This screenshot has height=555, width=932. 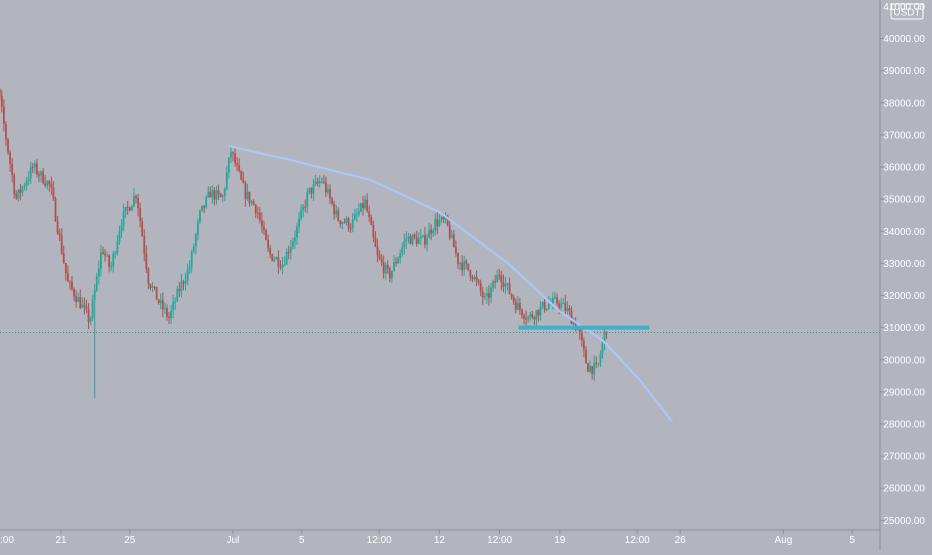 What do you see at coordinates (904, 296) in the screenshot?
I see `price-tick-label: 32000.00` at bounding box center [904, 296].